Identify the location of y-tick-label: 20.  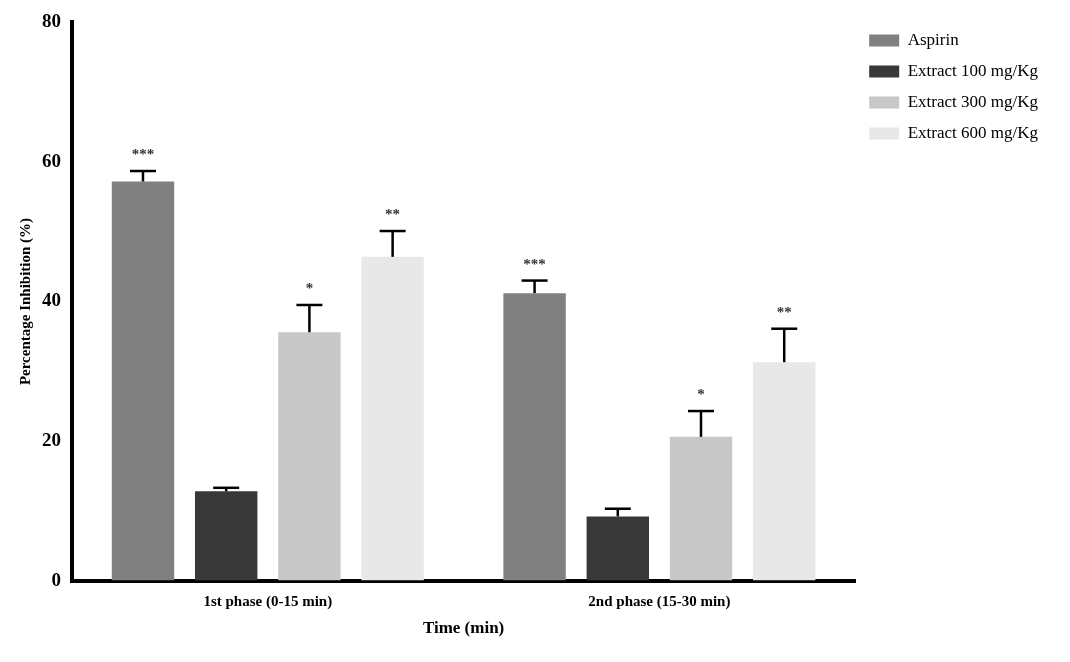
(51, 439).